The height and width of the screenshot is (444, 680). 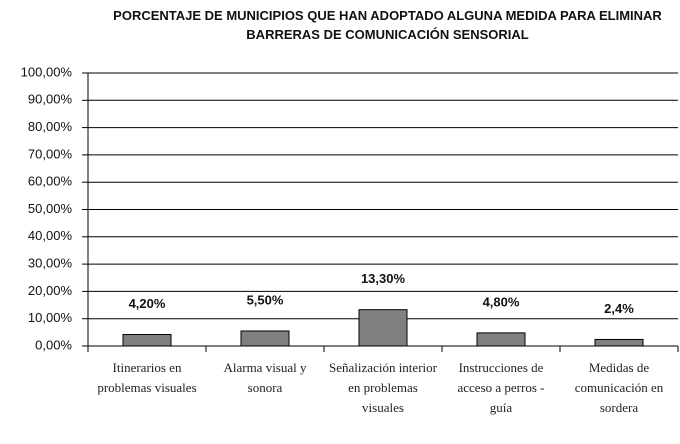 I want to click on y-tick-label: 90,00%, so click(x=50, y=99).